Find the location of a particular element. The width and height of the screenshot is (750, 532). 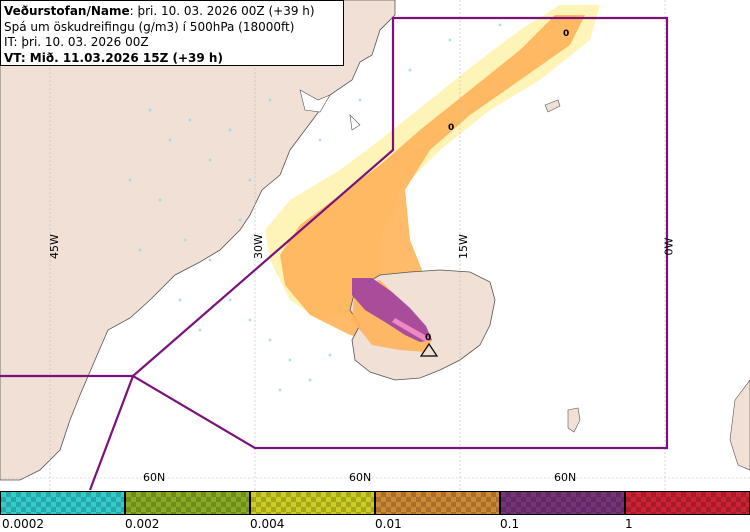

lon-label-0w: 0W is located at coordinates (669, 246).